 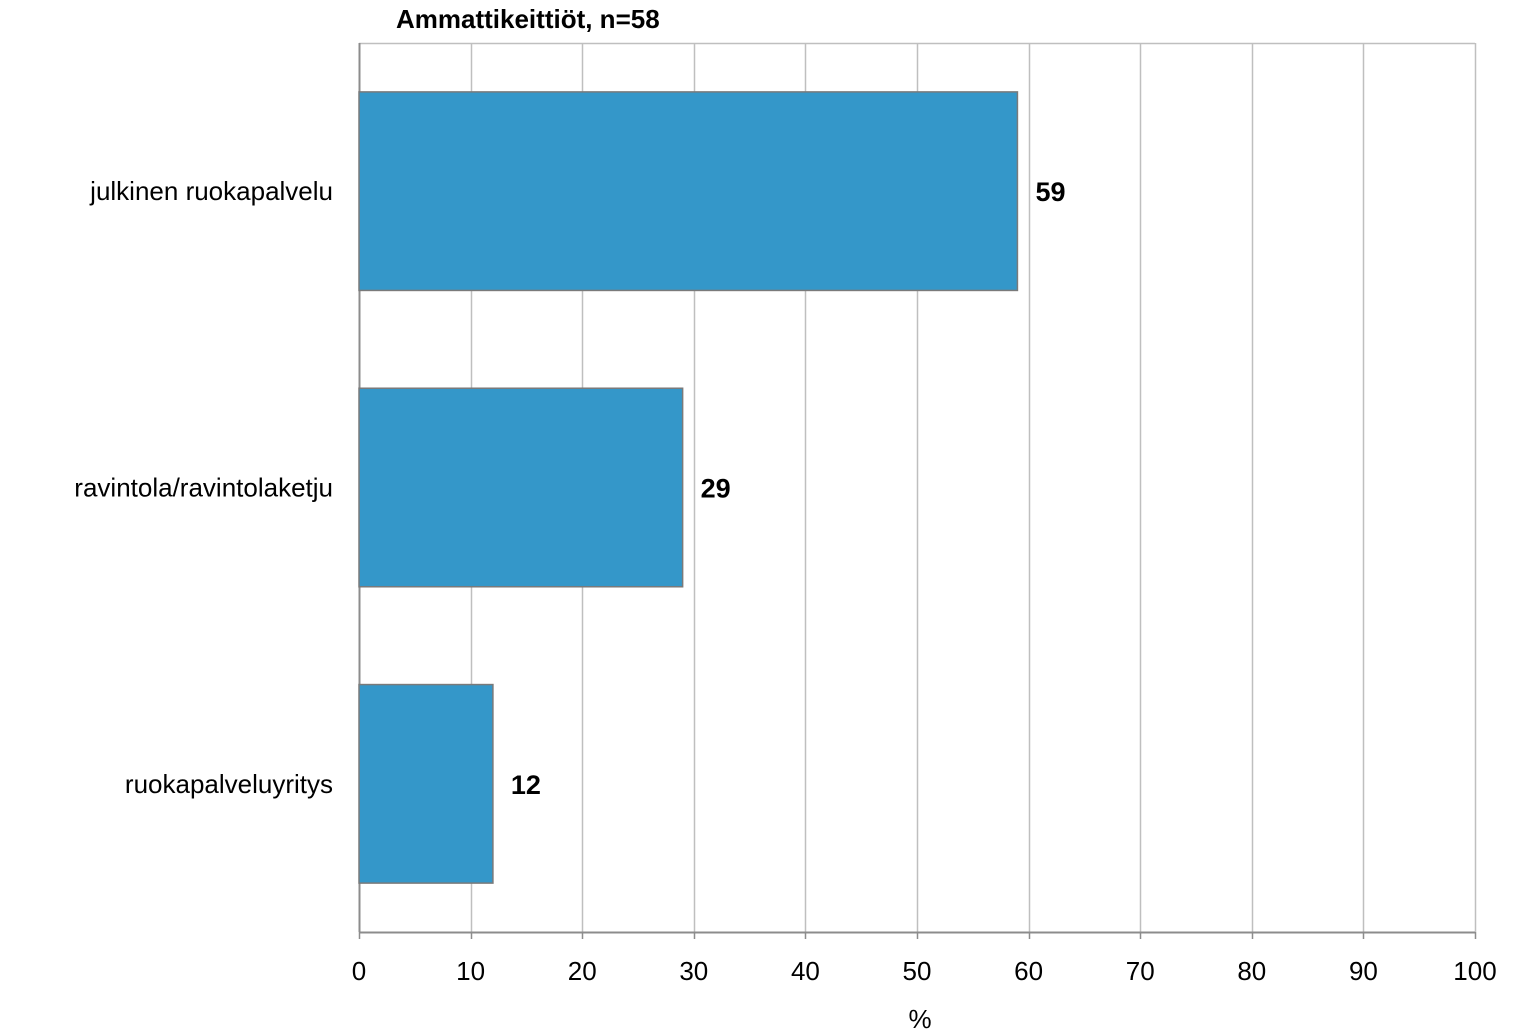 What do you see at coordinates (359, 971) in the screenshot?
I see `x-tick-label: 0` at bounding box center [359, 971].